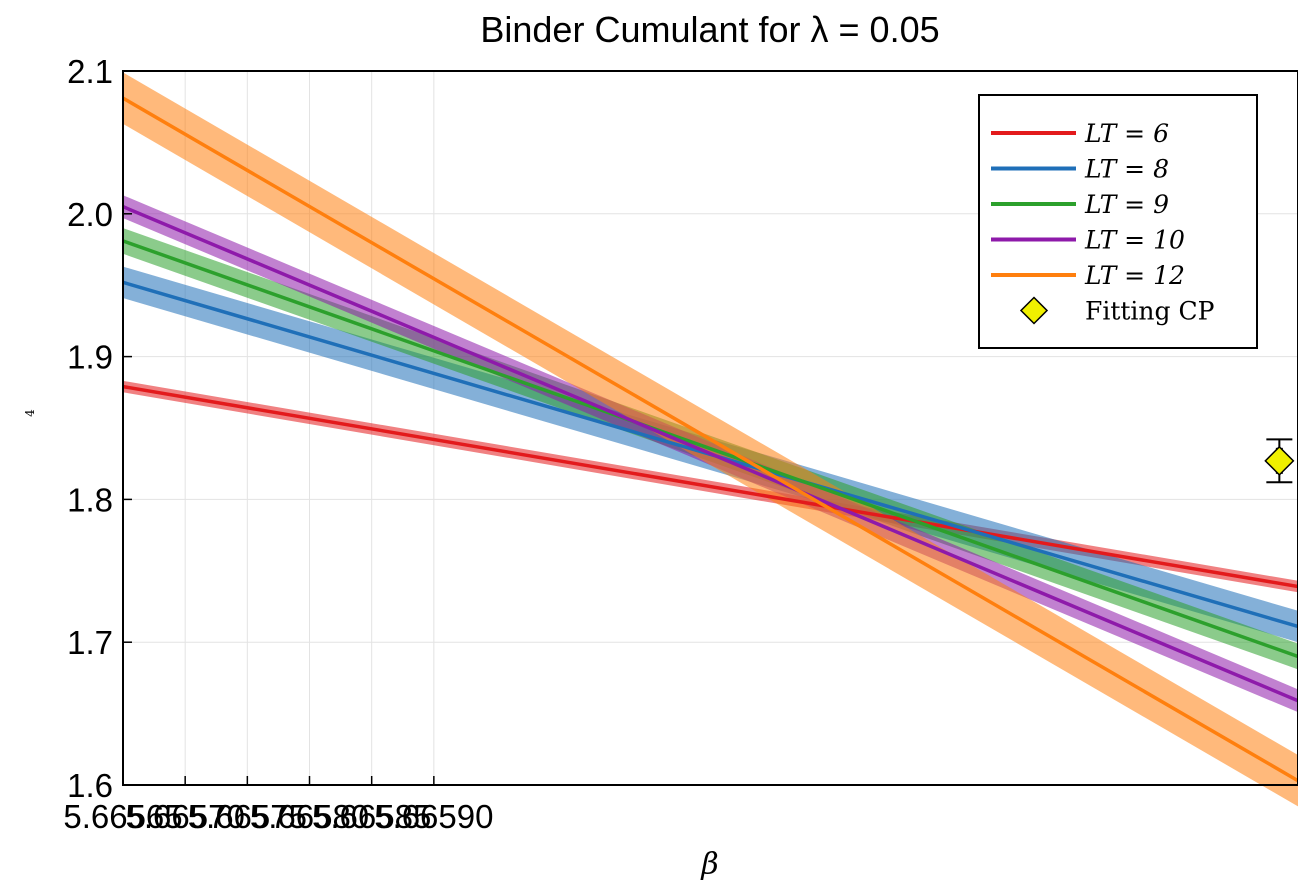 The height and width of the screenshot is (883, 1298). What do you see at coordinates (185, 816) in the screenshot?
I see `x-tick-label-1: 5.66570` at bounding box center [185, 816].